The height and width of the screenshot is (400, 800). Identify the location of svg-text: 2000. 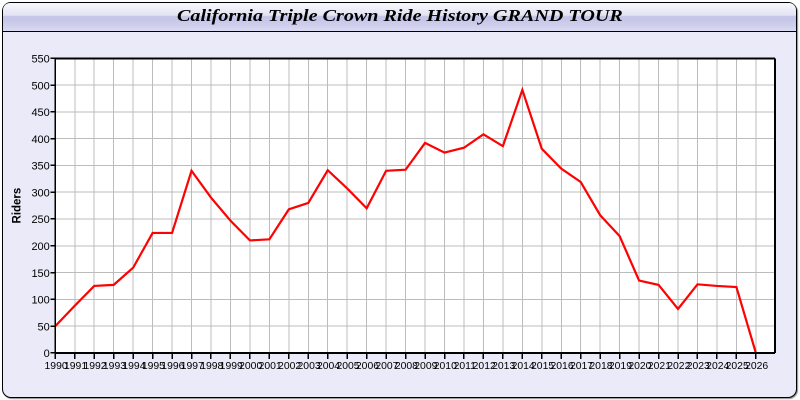
(250, 366).